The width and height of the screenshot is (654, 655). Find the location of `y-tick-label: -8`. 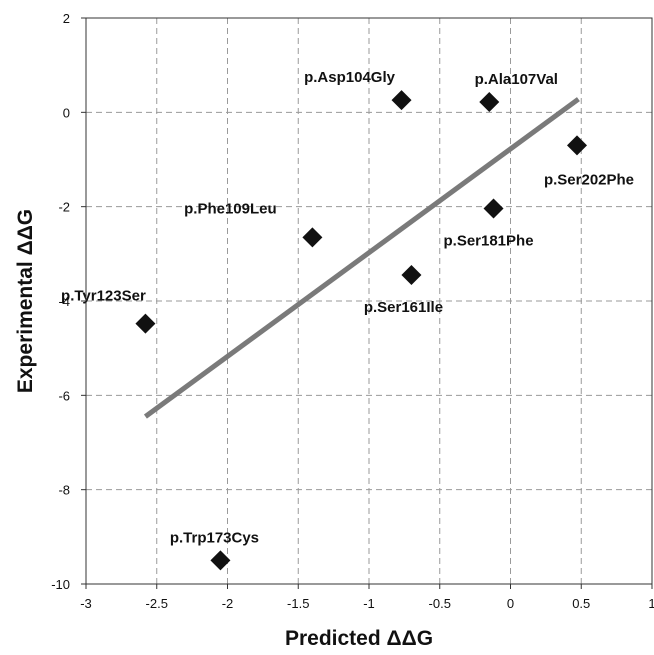

y-tick-label: -8 is located at coordinates (64, 490).